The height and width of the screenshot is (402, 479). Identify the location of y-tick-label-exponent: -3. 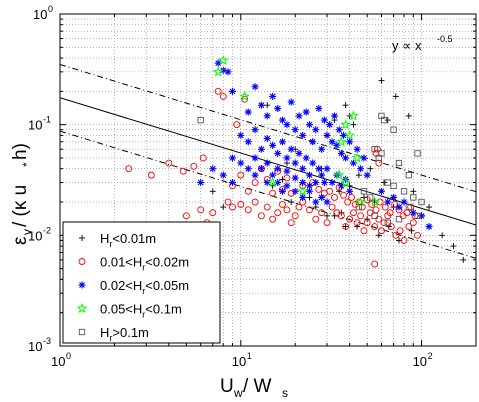
(47, 341).